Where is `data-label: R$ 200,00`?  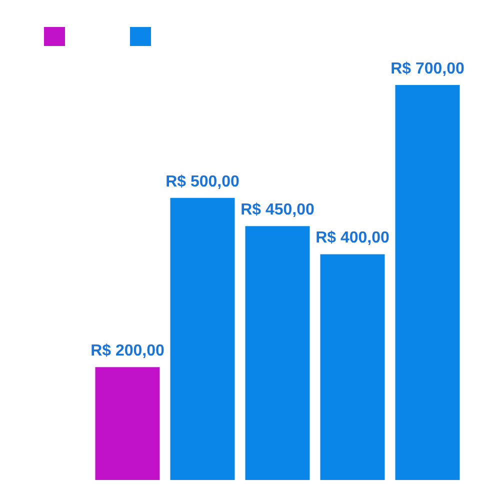
data-label: R$ 200,00 is located at coordinates (127, 351).